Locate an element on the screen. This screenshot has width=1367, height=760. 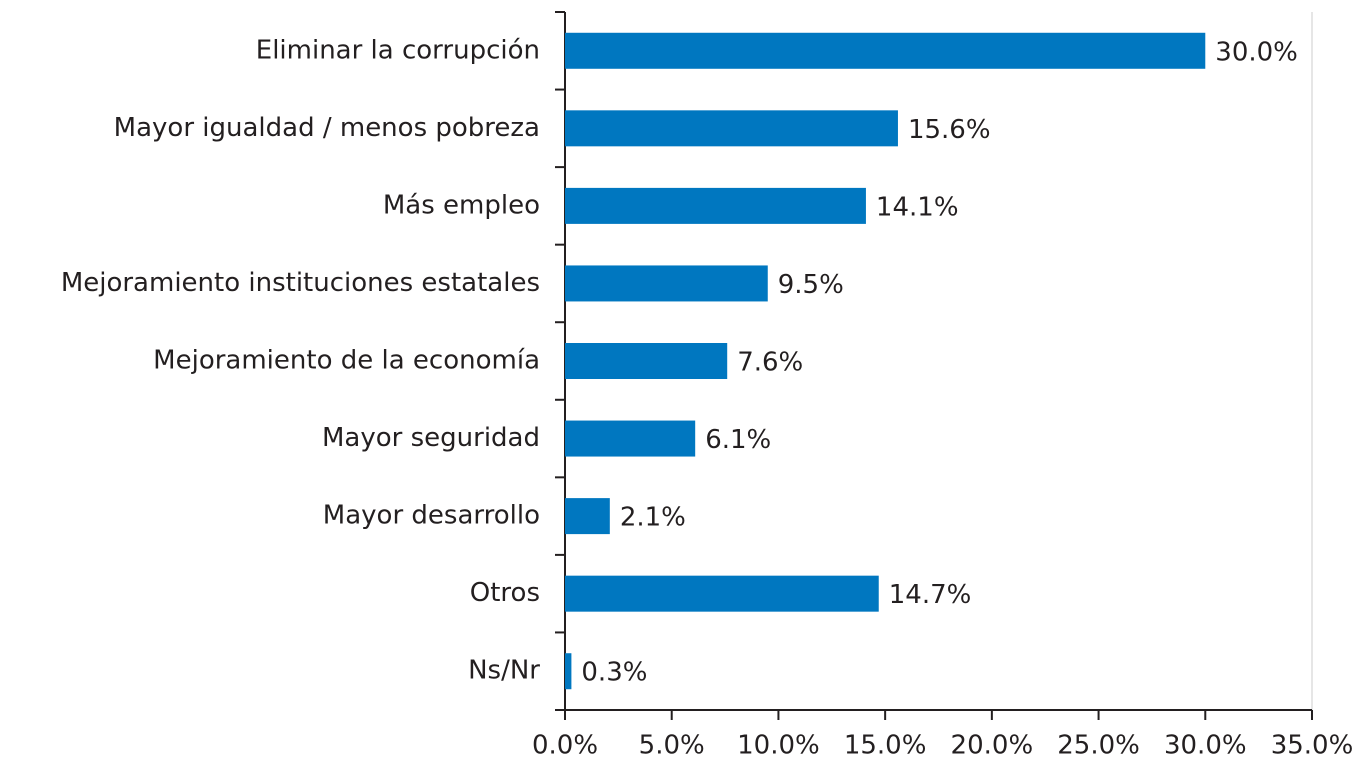
x-tick-label: 15.0% is located at coordinates (885, 745).